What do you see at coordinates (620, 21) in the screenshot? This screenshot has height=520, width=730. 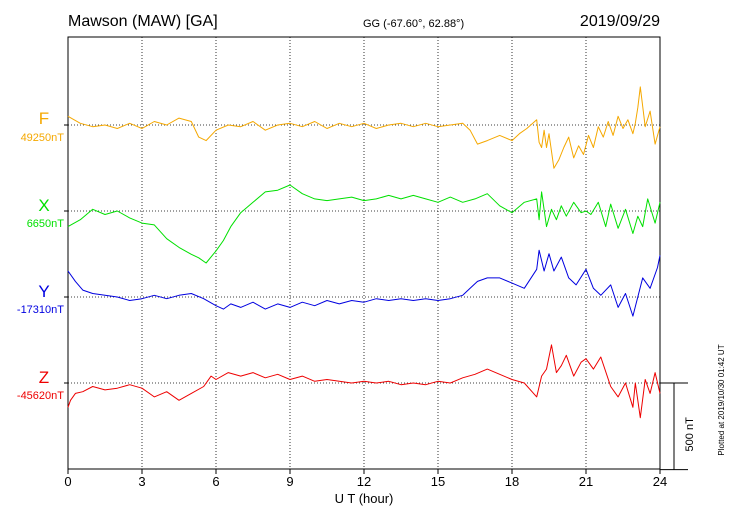 I see `plot-date: 2019/09/29` at bounding box center [620, 21].